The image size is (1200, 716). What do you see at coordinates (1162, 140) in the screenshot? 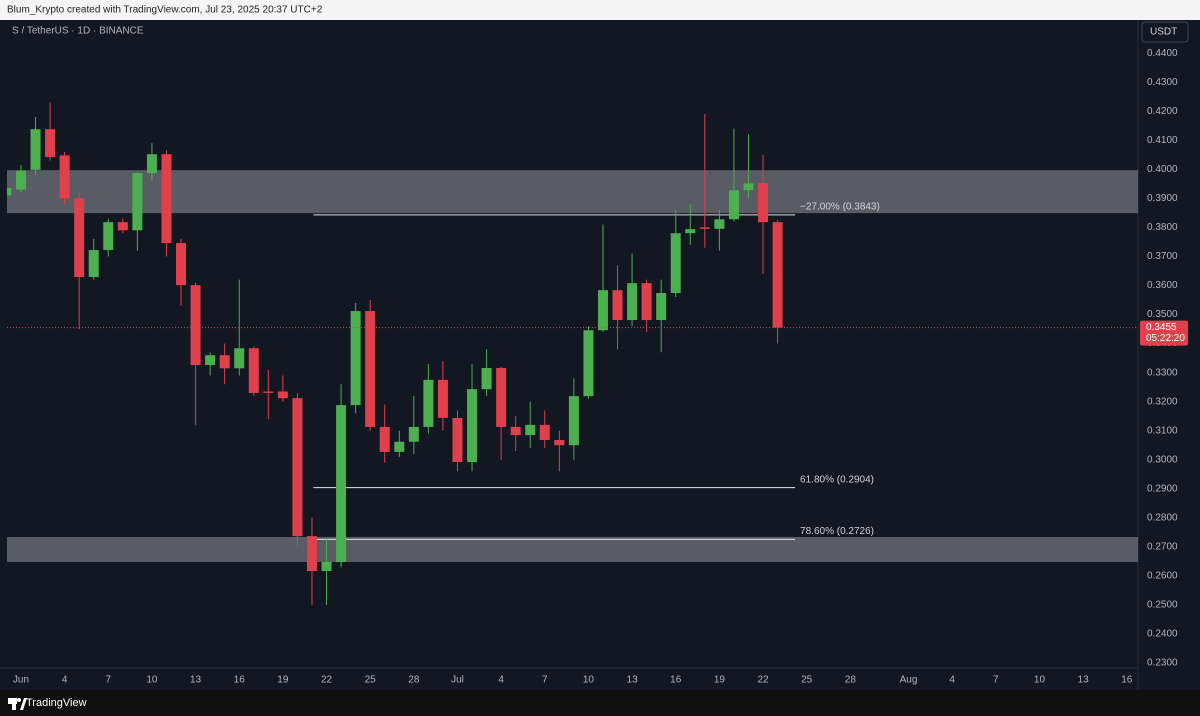
I see `y-tick-label: 0.4100` at bounding box center [1162, 140].